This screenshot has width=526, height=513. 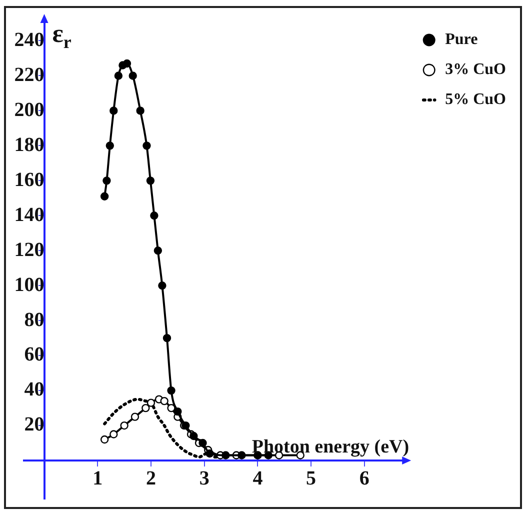 I want to click on legend-label: 3% CuO, so click(x=475, y=69).